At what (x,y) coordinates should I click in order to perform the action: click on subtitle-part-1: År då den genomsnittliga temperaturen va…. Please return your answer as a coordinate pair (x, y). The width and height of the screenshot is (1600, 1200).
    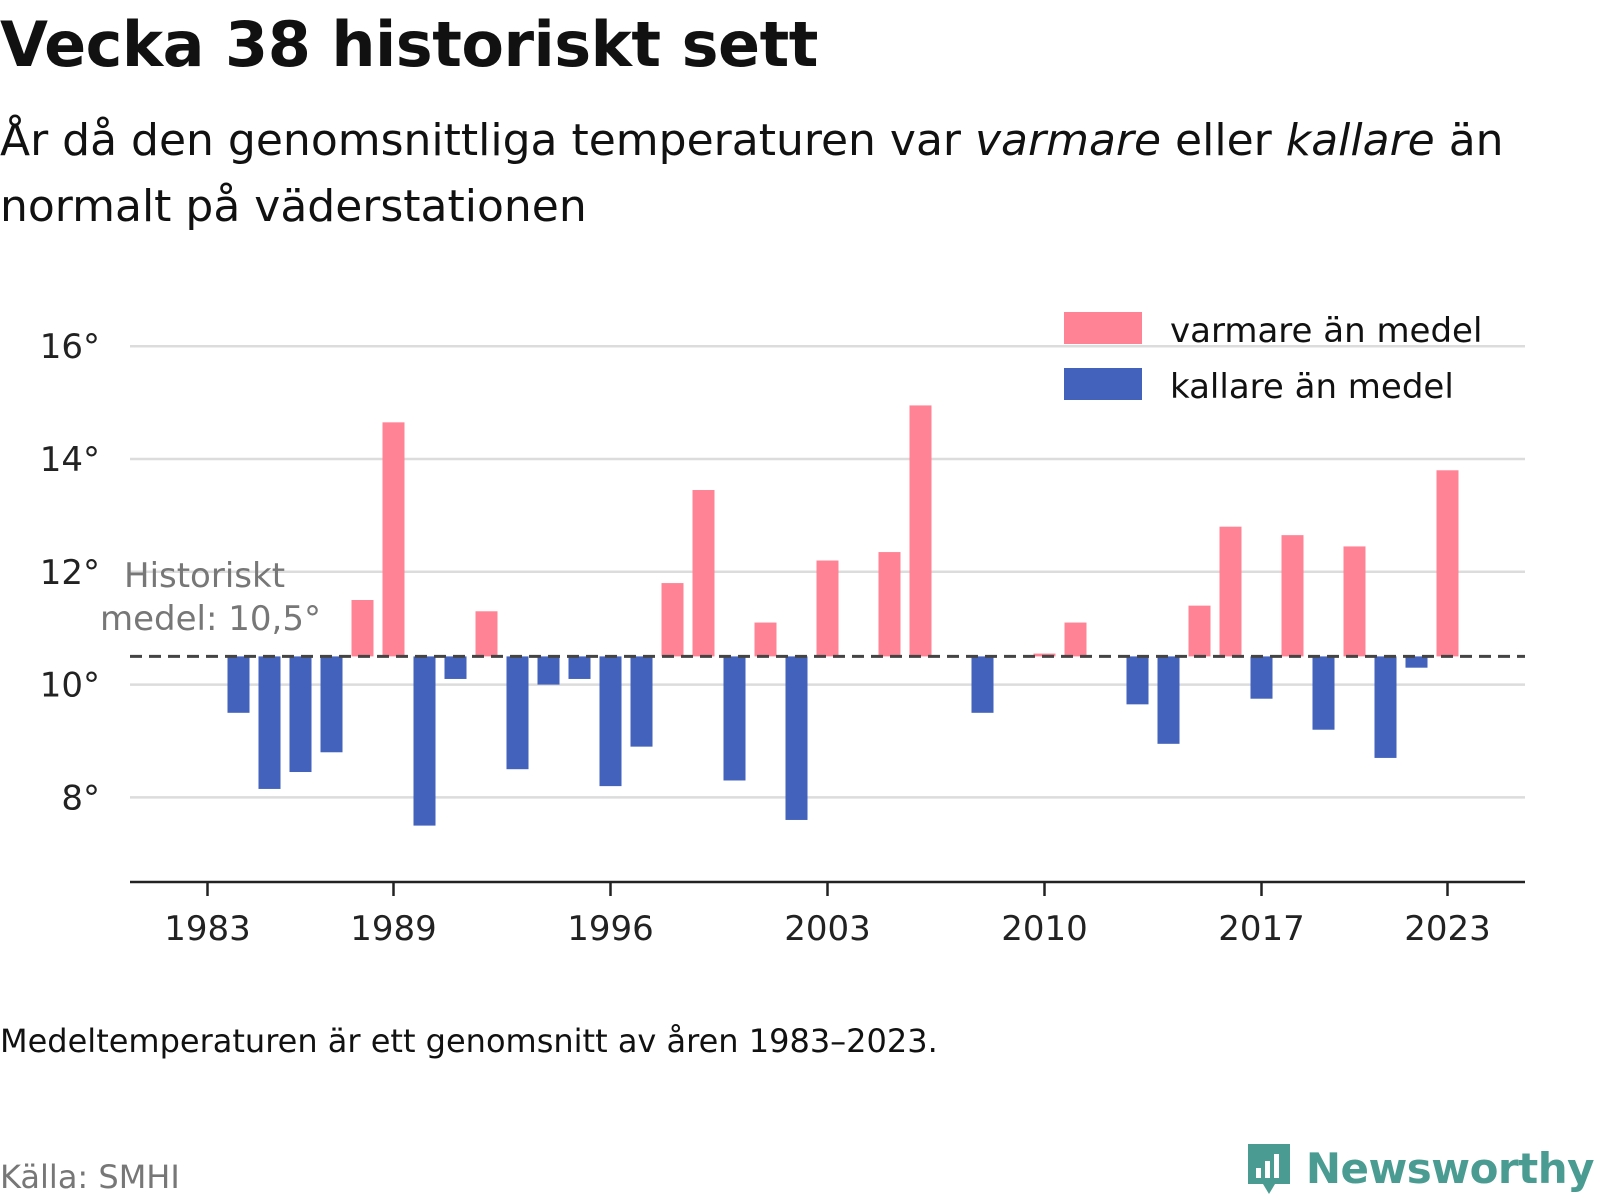
    Looking at the image, I should click on (487, 140).